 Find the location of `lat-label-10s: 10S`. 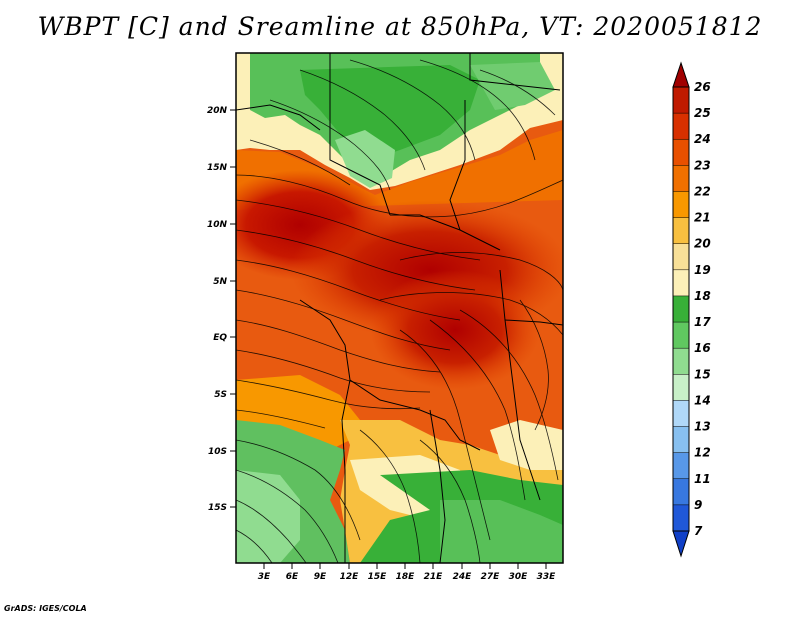

lat-label-10s: 10S is located at coordinates (217, 452).